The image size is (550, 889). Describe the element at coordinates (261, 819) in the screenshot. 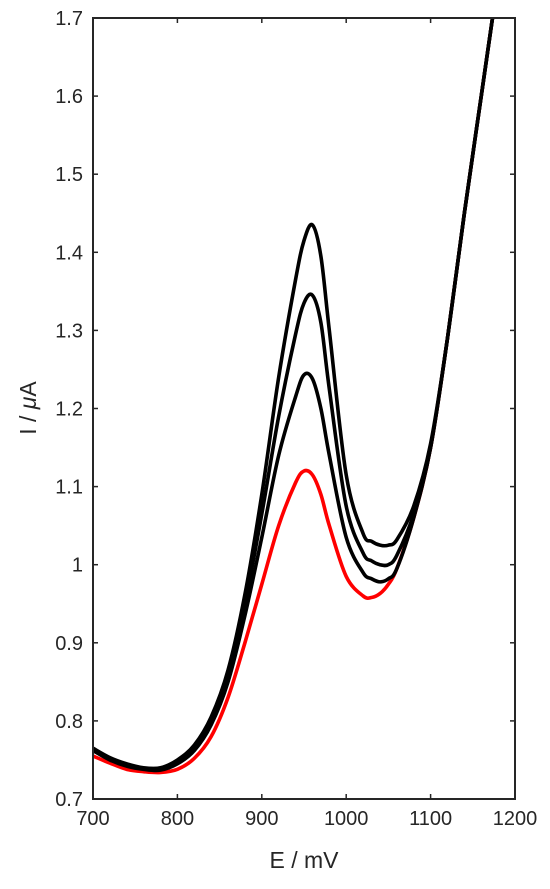

I see `x-tick-label: 900` at that location.